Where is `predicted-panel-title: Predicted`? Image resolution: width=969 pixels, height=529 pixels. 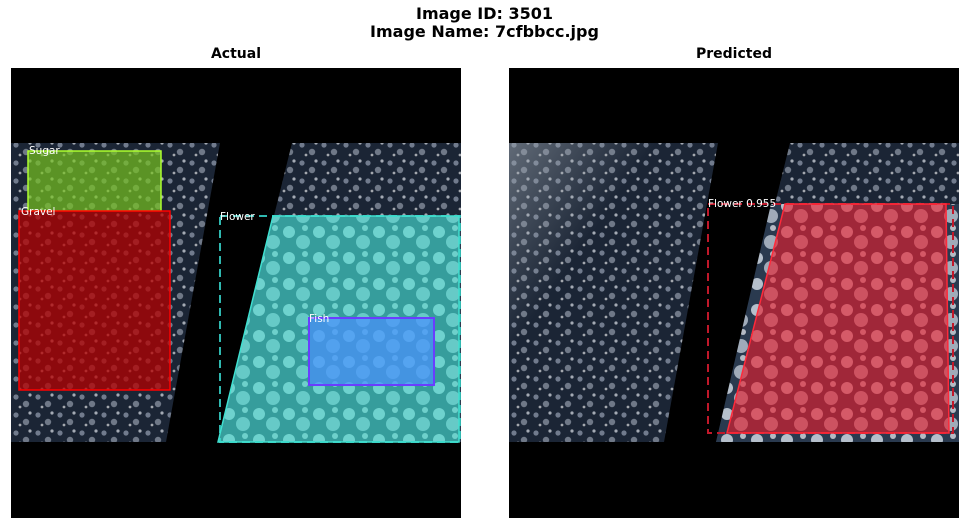 predicted-panel-title: Predicted is located at coordinates (734, 54).